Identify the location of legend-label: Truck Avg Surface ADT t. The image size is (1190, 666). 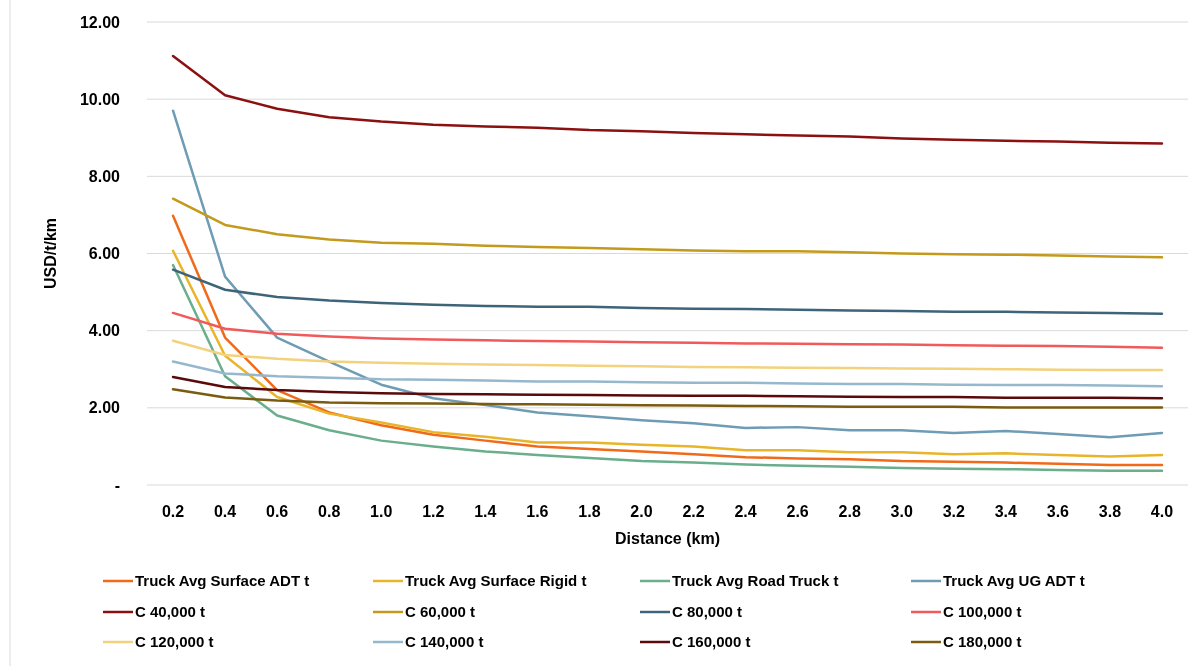
(222, 581).